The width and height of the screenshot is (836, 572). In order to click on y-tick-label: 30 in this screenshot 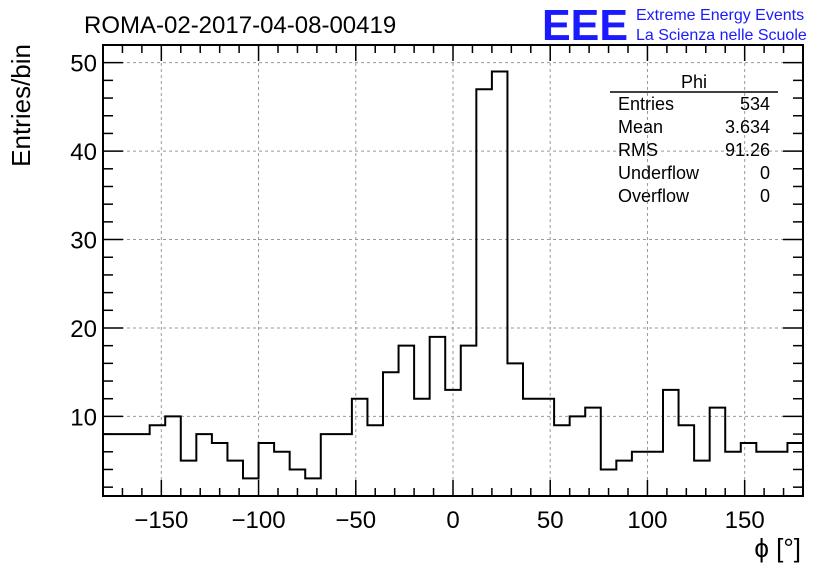, I will do `click(83, 241)`.